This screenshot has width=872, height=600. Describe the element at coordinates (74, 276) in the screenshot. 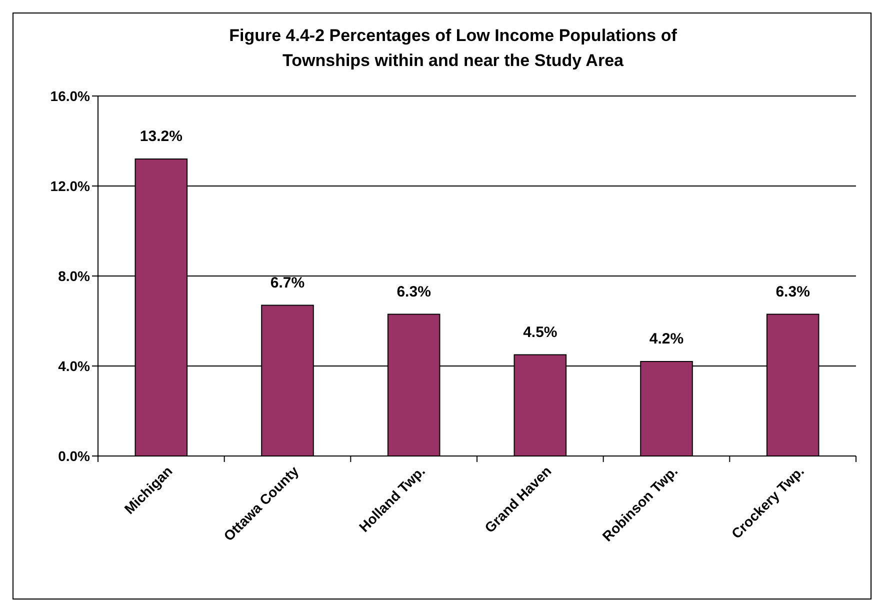

I see `y-tick-label: 8.0%` at that location.